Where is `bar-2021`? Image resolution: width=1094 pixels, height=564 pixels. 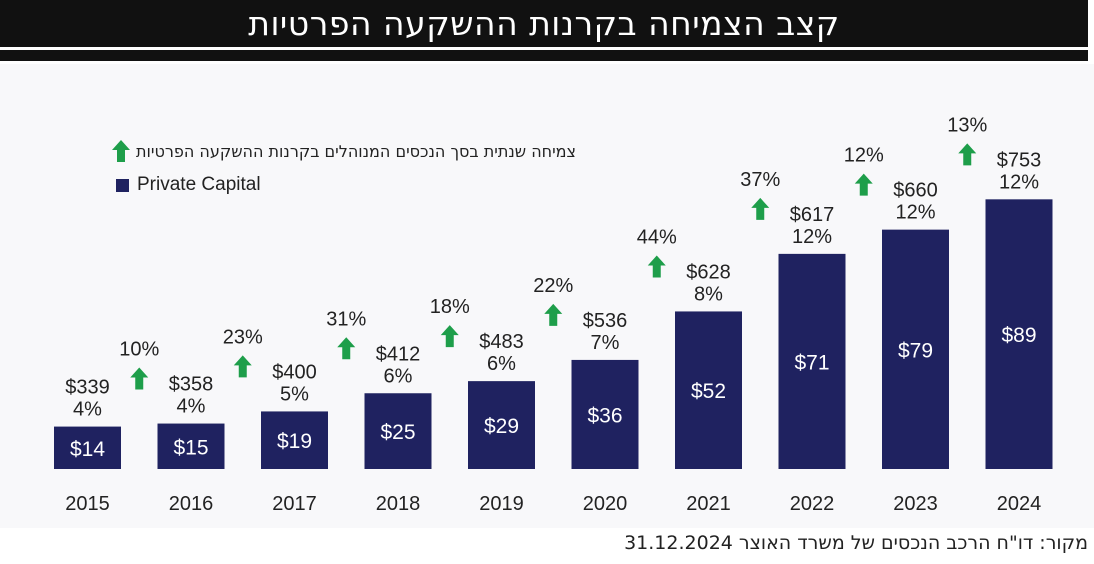
bar-2021 is located at coordinates (708, 390).